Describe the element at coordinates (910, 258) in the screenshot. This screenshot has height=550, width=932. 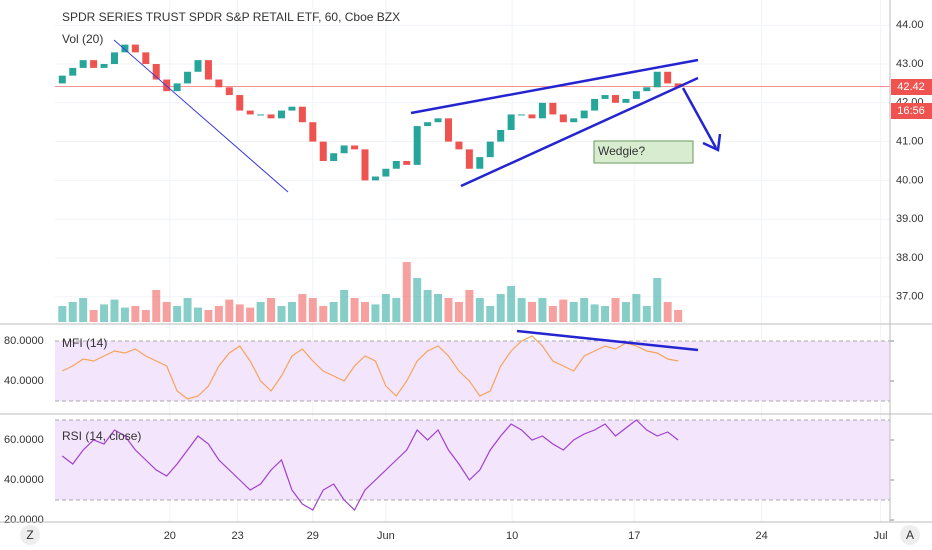
I see `y-tick-label: 38.00` at that location.